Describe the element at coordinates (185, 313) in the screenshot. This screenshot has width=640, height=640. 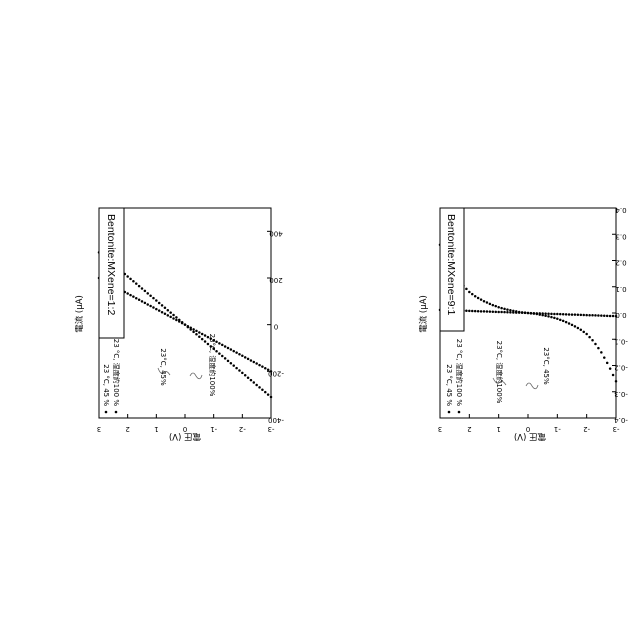
I see `plot-frame` at that location.